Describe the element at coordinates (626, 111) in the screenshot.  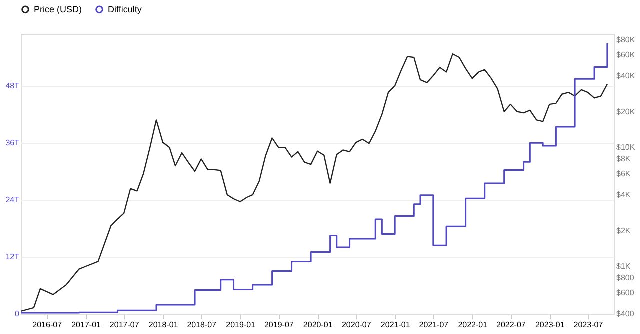
I see `y2-tick-label: $20K` at that location.